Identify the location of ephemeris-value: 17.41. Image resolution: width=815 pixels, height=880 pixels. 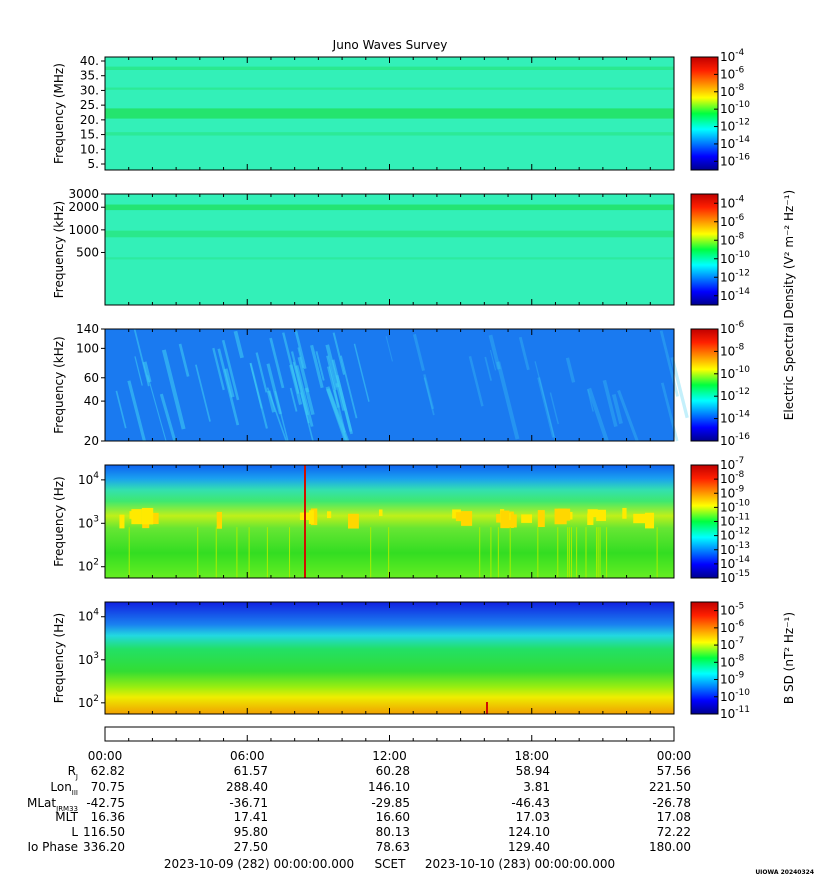
(251, 817).